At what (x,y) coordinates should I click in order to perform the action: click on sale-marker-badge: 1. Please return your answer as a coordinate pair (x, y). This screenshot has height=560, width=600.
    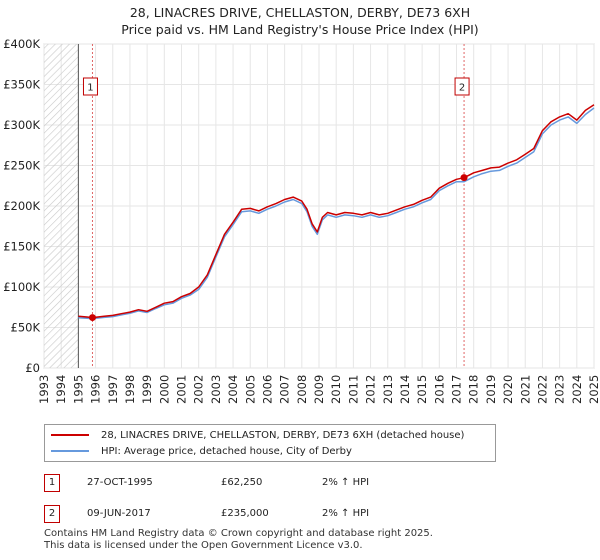
    Looking at the image, I should click on (52, 483).